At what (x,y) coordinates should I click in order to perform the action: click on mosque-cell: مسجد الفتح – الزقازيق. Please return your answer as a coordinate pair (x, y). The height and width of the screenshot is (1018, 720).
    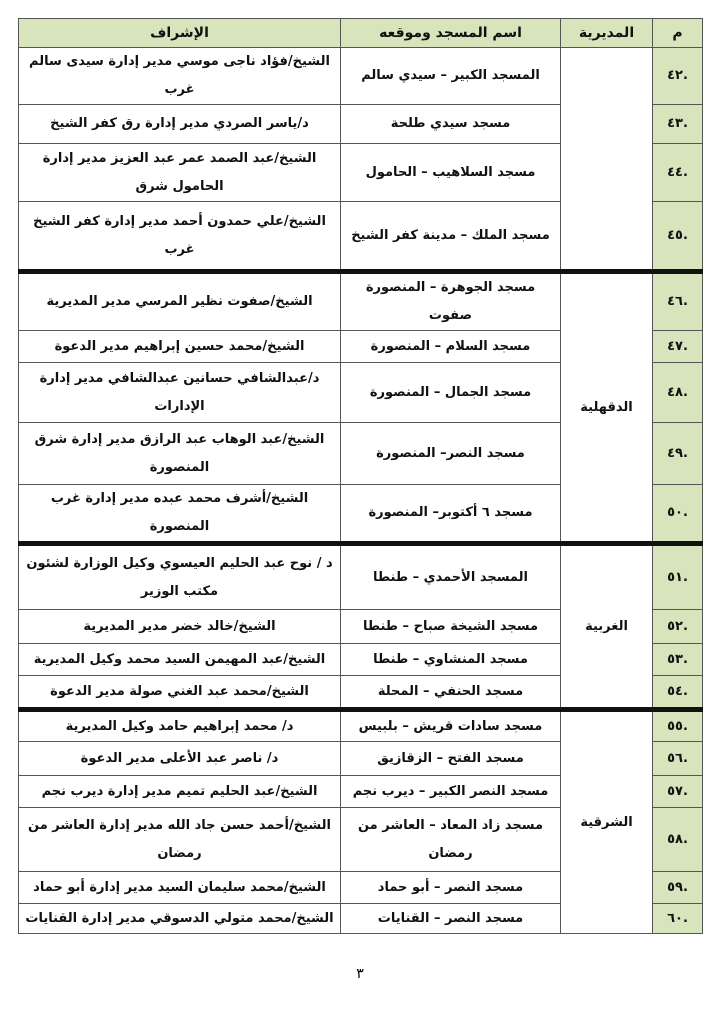
    Looking at the image, I should click on (450, 758).